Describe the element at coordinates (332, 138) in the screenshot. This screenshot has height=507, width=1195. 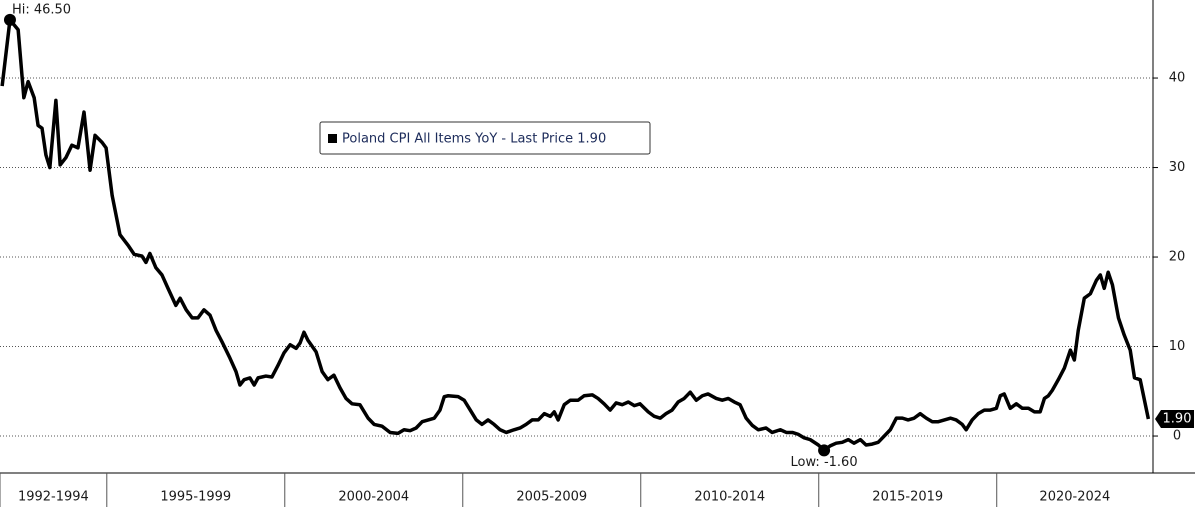
I see `legend-swatch` at that location.